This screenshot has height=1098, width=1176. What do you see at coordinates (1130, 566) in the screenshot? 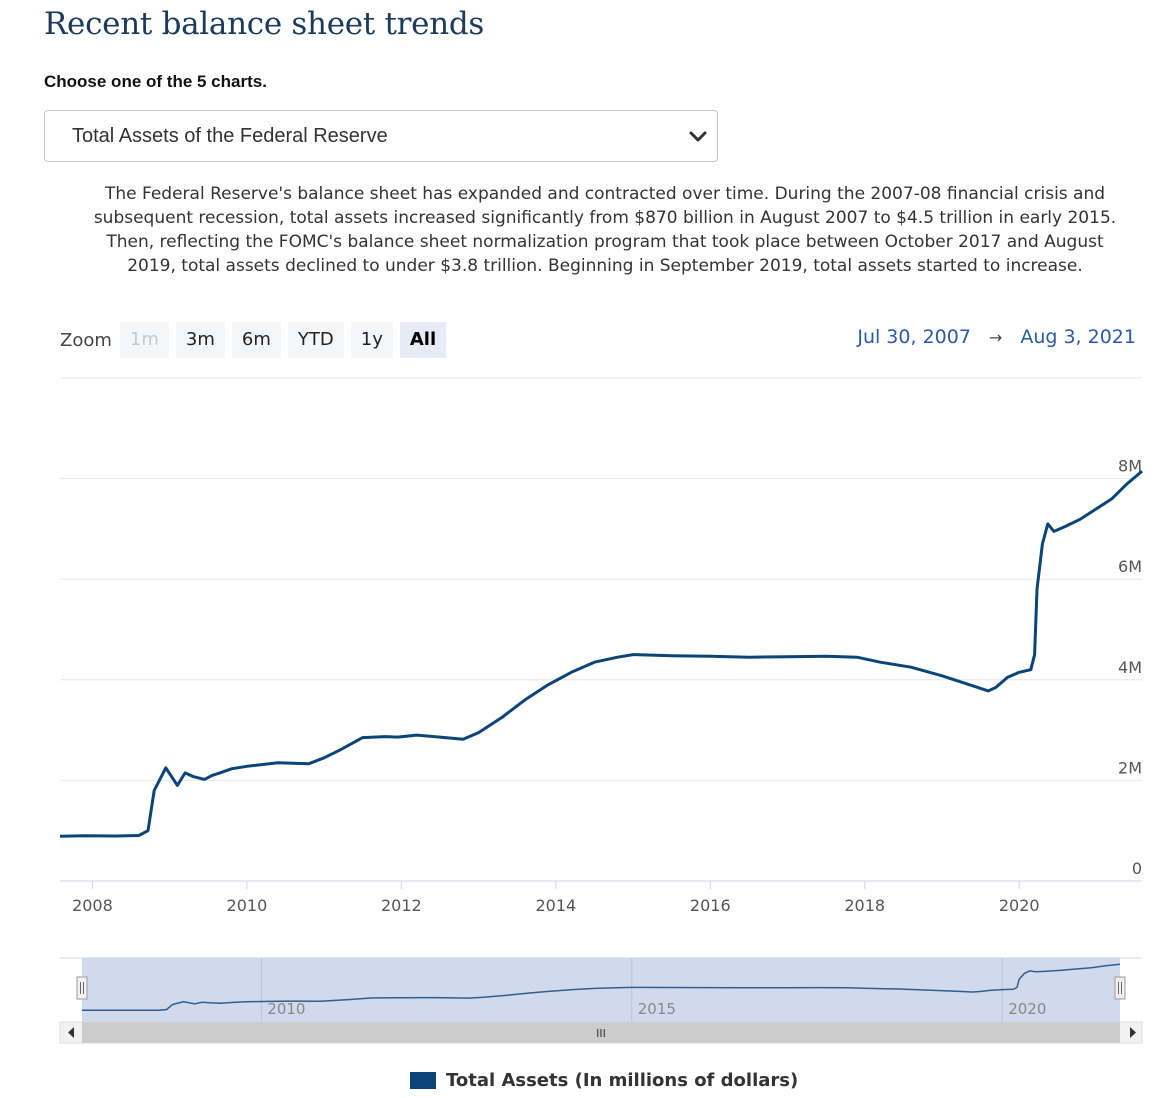
I see `y-tick-label: 6M` at bounding box center [1130, 566].